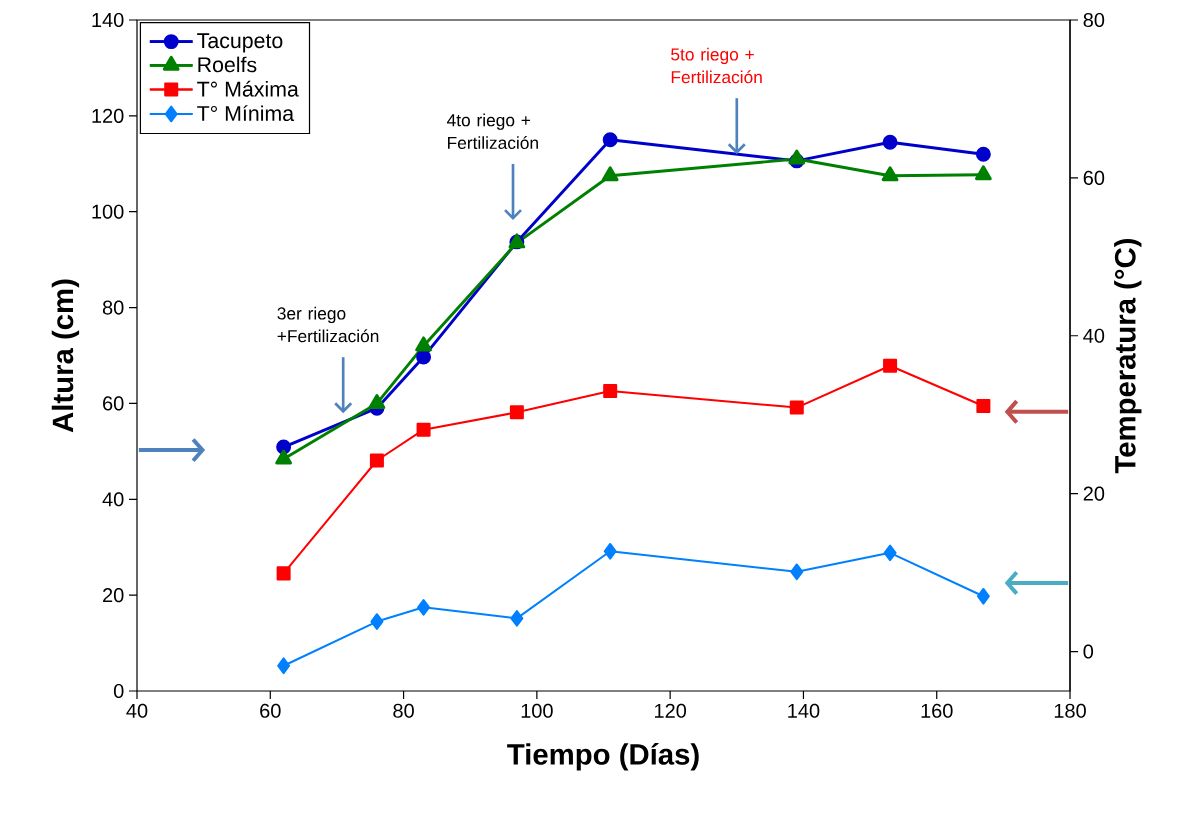 The height and width of the screenshot is (814, 1194). Describe the element at coordinates (603, 757) in the screenshot. I see `x-axis-title: Tiempo (Días)` at that location.